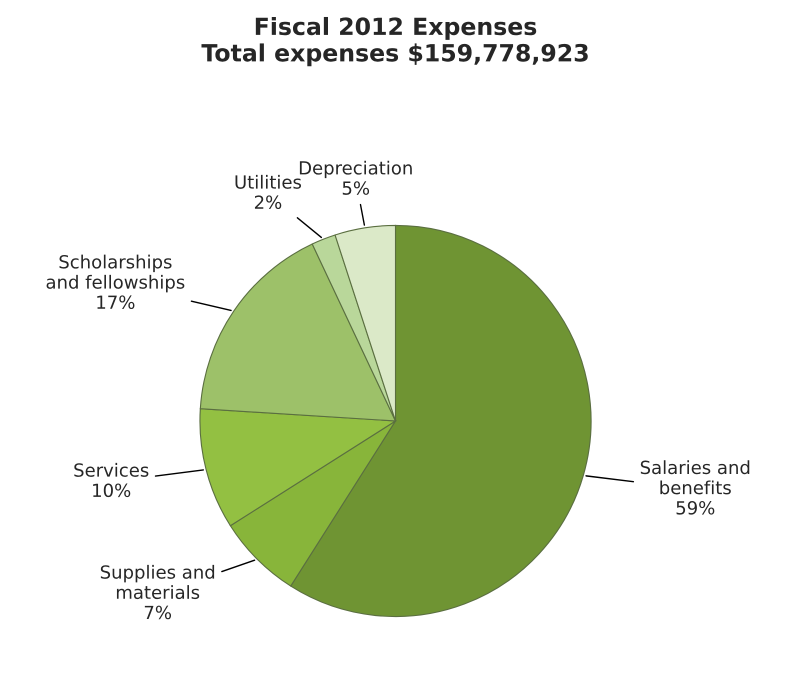  I want to click on slice-label: Services, so click(111, 469).